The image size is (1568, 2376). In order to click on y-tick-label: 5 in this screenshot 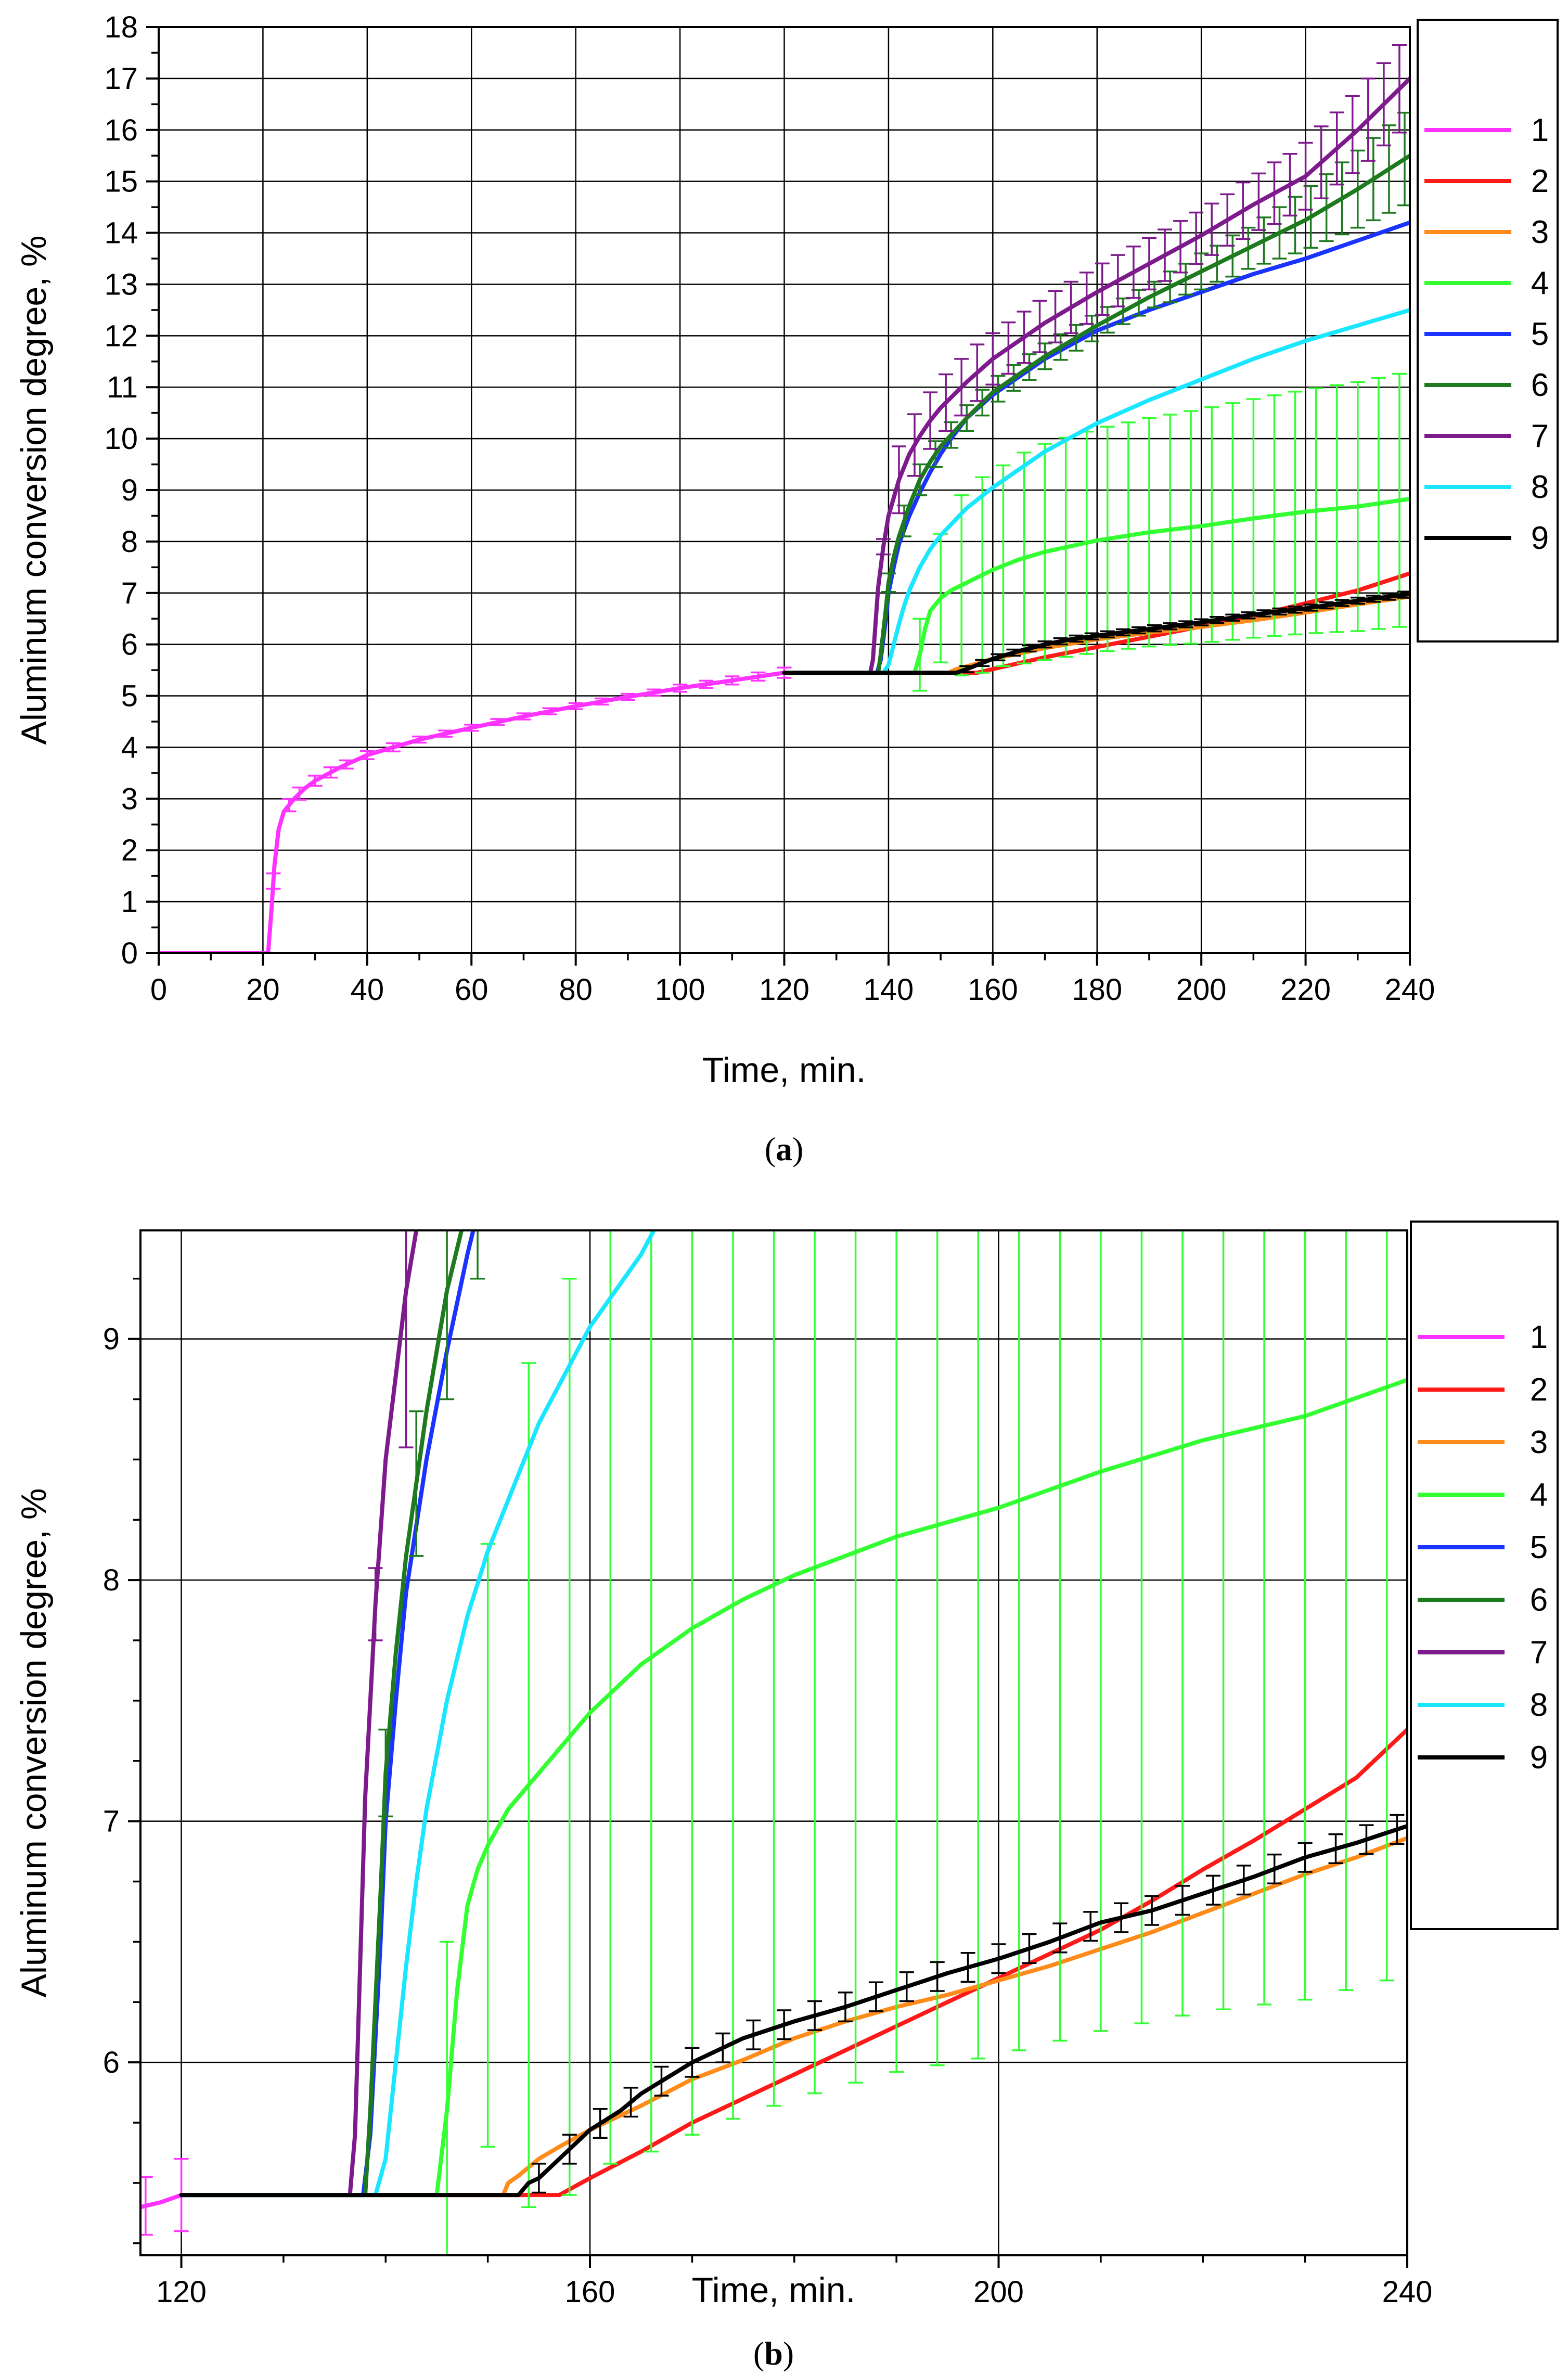, I will do `click(129, 696)`.